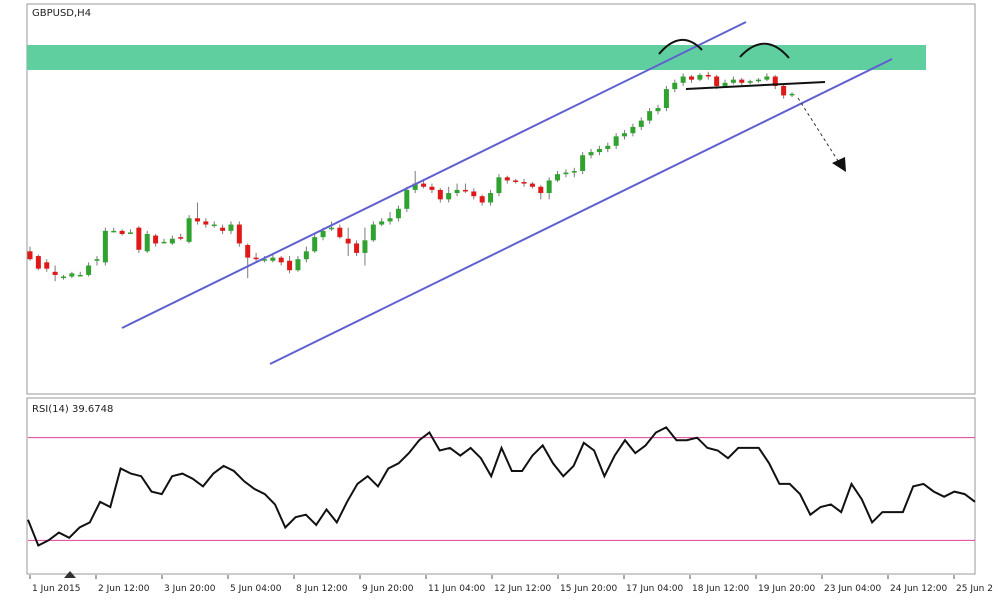  I want to click on x-tick-label: 23 Jun 04:00, so click(852, 589).